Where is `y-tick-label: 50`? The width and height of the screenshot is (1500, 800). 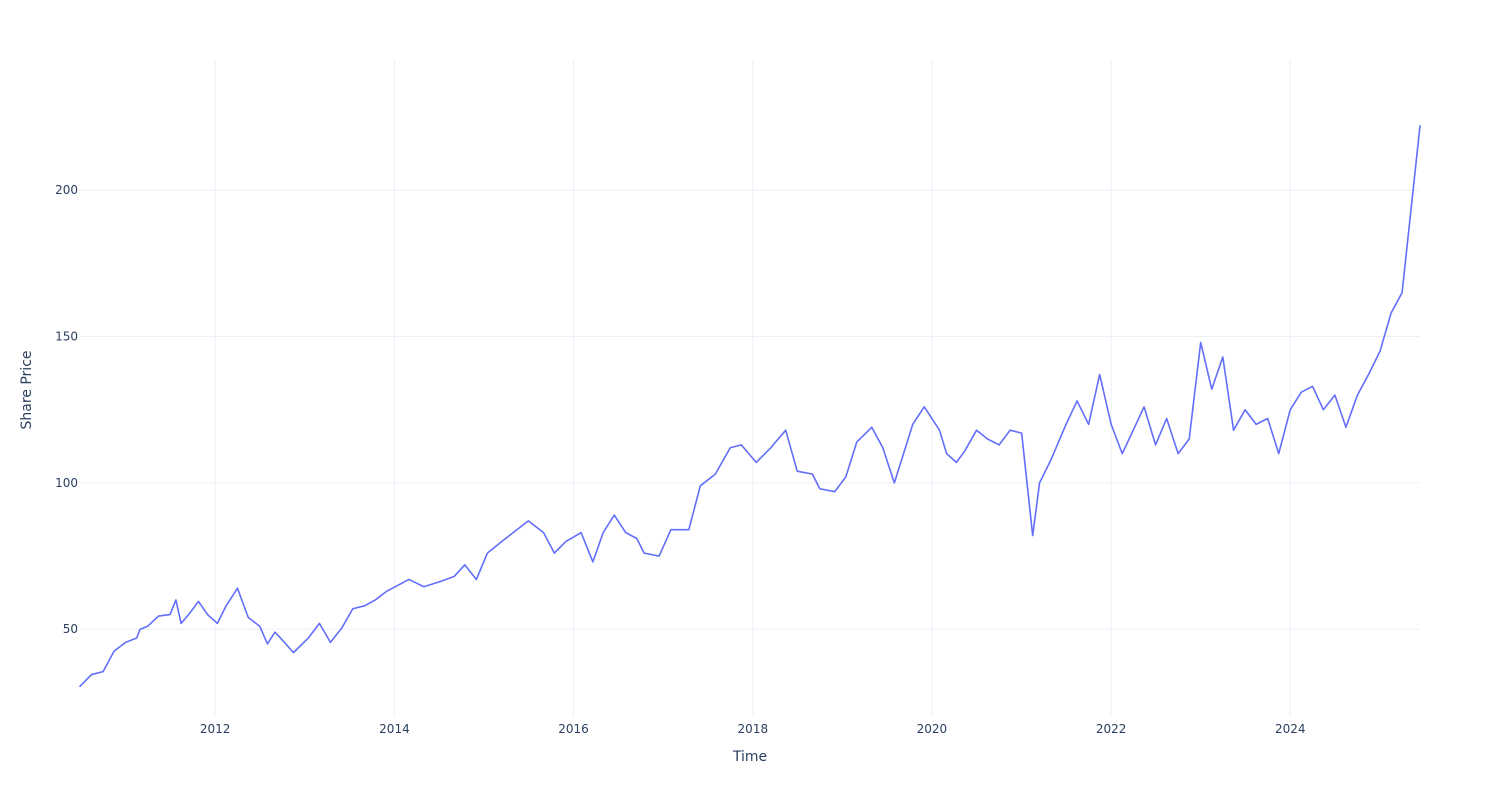 y-tick-label: 50 is located at coordinates (70, 629).